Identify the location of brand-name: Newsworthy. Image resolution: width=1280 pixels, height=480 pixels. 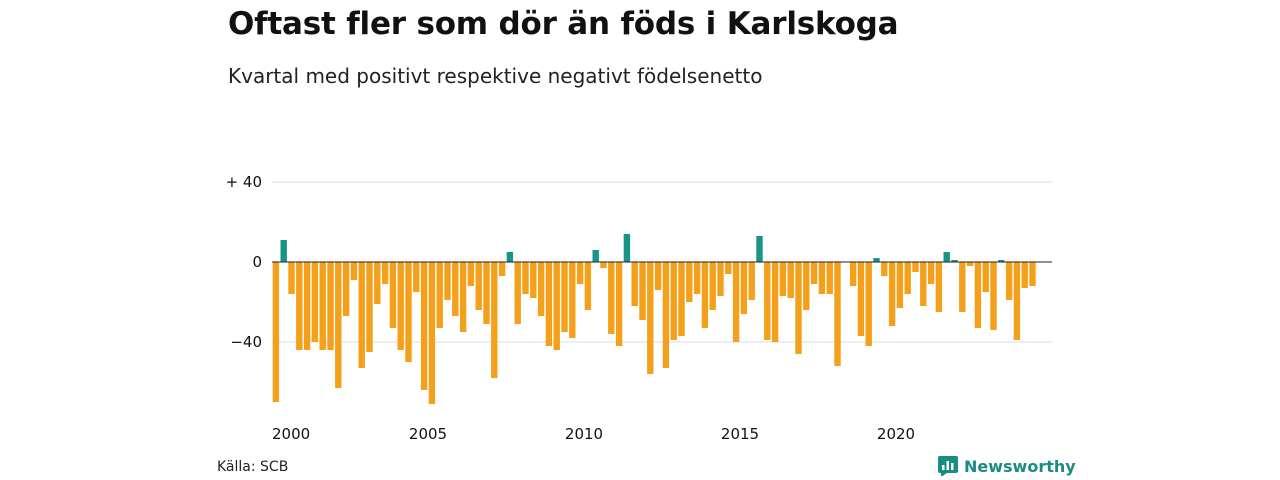
(1020, 466).